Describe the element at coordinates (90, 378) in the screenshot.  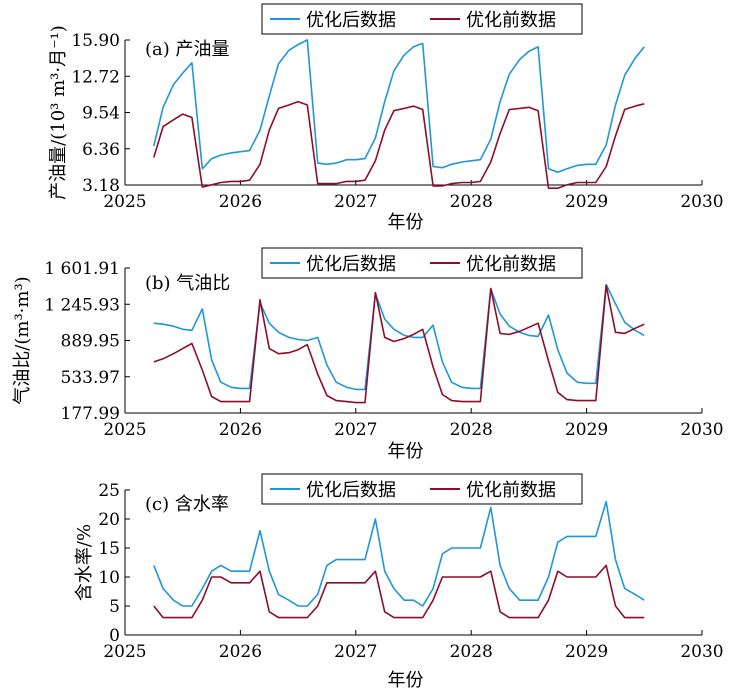
I see `y-tick-label: 533.97` at that location.